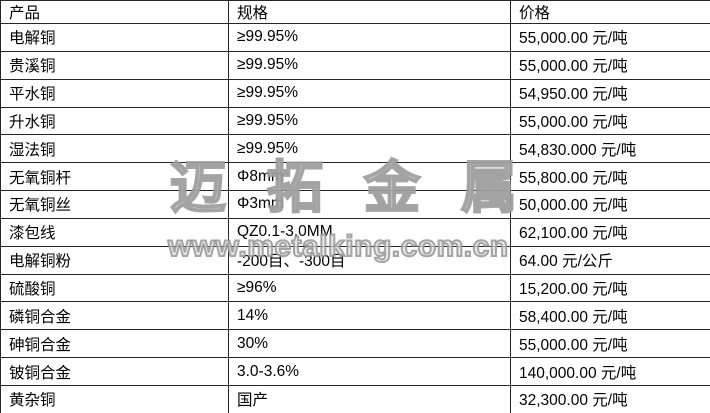 Image resolution: width=710 pixels, height=413 pixels. I want to click on product-cell: 电解铜粉, so click(114, 260).